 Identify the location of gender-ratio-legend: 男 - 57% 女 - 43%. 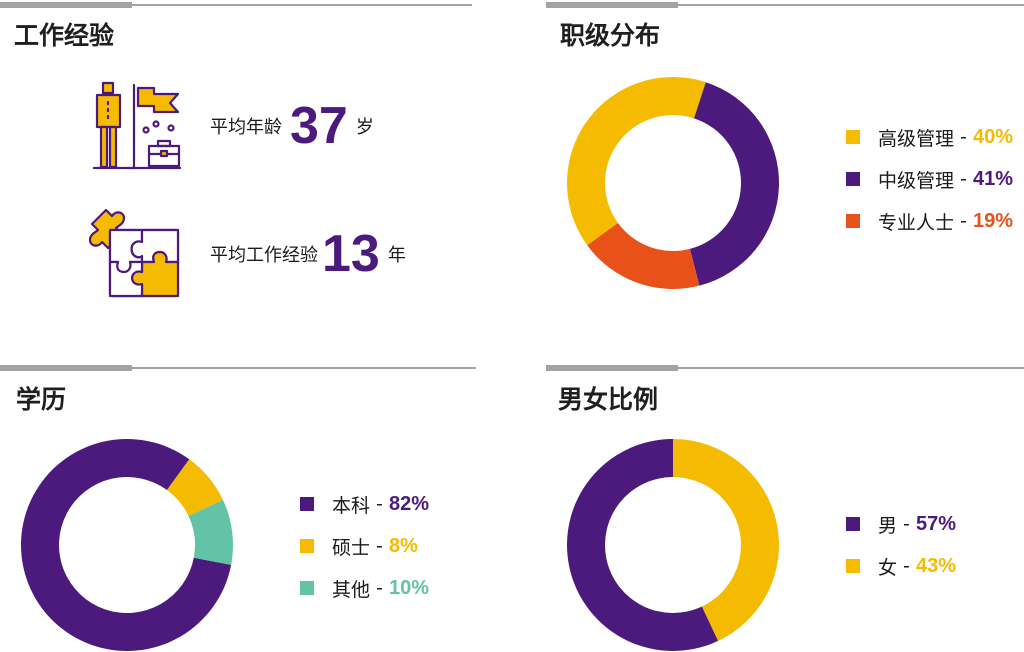
(901, 545).